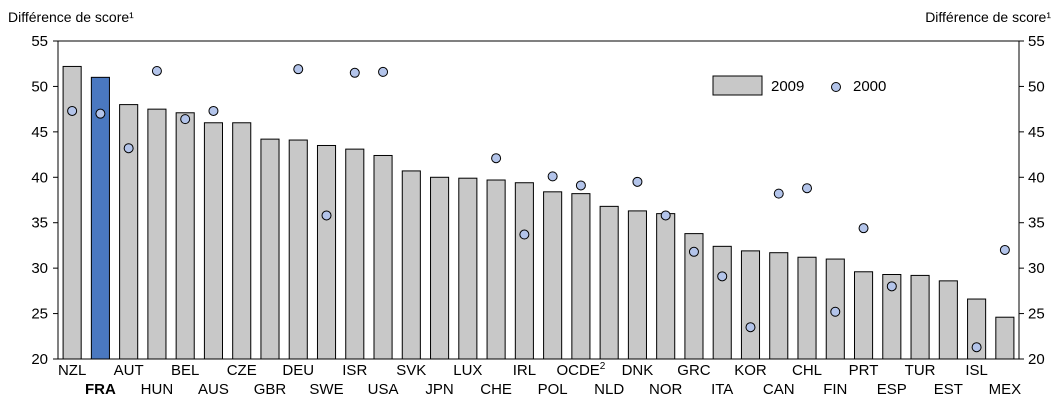  Describe the element at coordinates (213, 110) in the screenshot. I see `marker-aus` at that location.